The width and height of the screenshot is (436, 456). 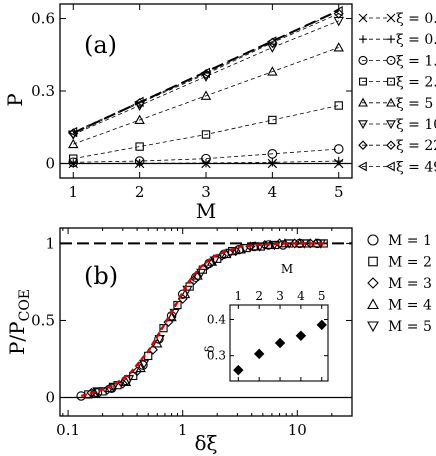 I want to click on panel-a-series-line, so click(x=206, y=162).